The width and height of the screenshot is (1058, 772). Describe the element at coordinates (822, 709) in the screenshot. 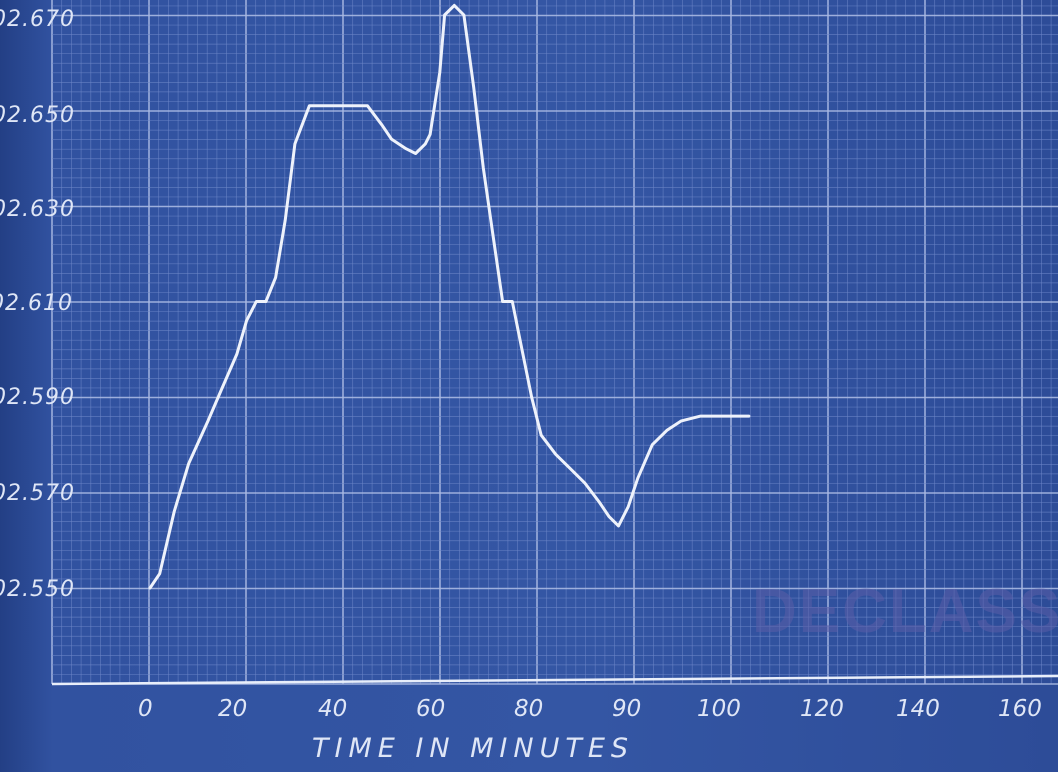

I see `x-tick-label: 120` at that location.